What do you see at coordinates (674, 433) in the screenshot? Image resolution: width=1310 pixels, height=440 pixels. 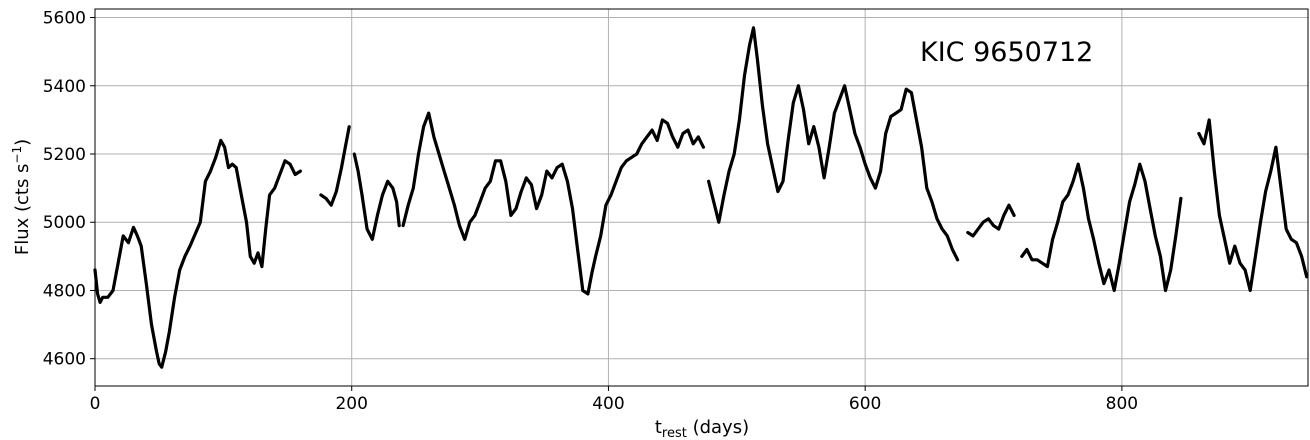 I see `x-axis-label-subscript: rest` at bounding box center [674, 433].